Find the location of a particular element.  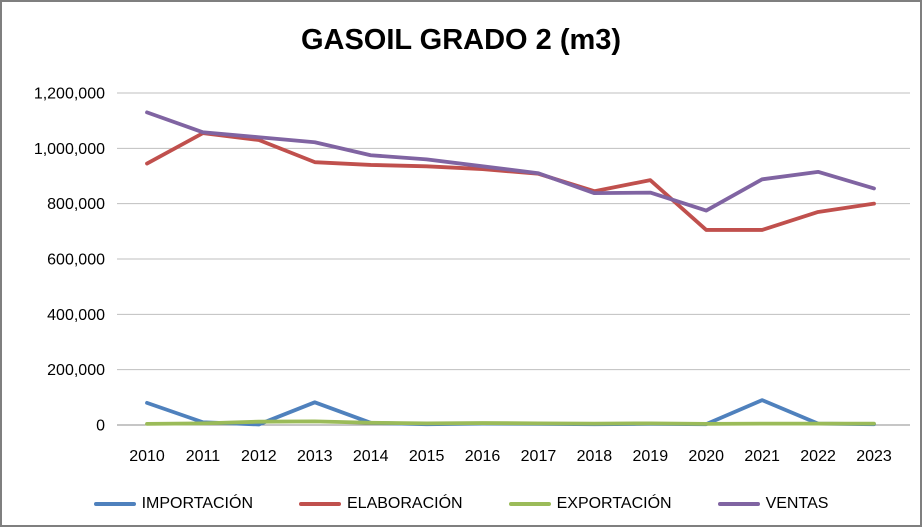

legend-label: VENTAS is located at coordinates (797, 503).